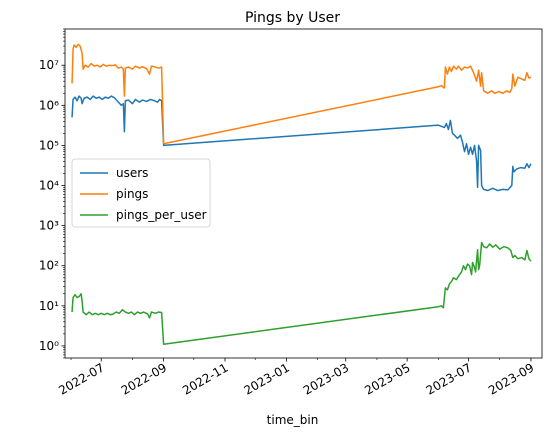 The image size is (551, 437). What do you see at coordinates (49, 306) in the screenshot?
I see `y-tick-label: 10¹` at bounding box center [49, 306].